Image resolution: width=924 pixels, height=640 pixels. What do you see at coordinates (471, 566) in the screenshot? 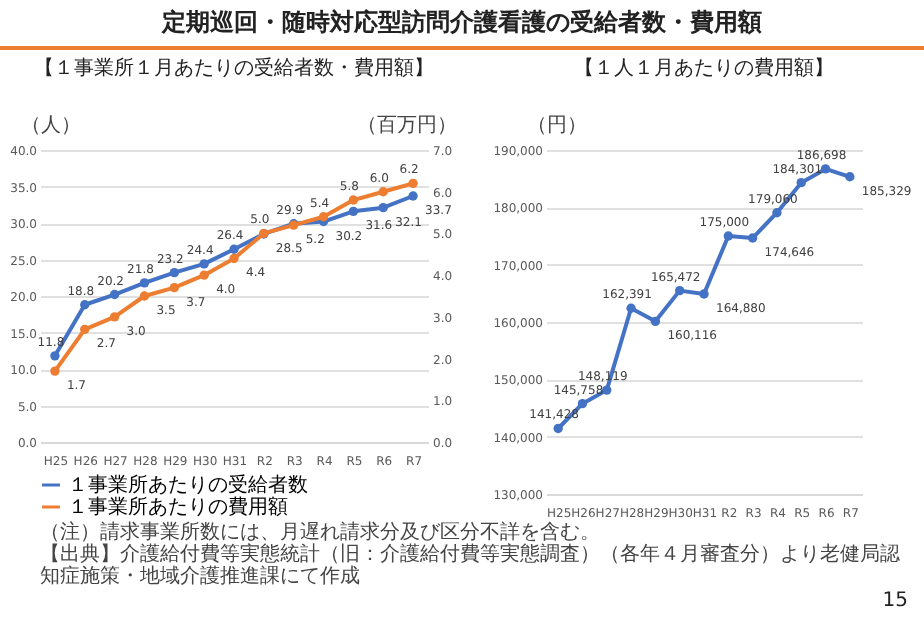
I see `text: 【出典】介護給付費等実態統計（旧：介護給付費等実態調査）（各年４月審査分）より老健局認知症施策・地域介護推進課にて作成` at bounding box center [471, 566].